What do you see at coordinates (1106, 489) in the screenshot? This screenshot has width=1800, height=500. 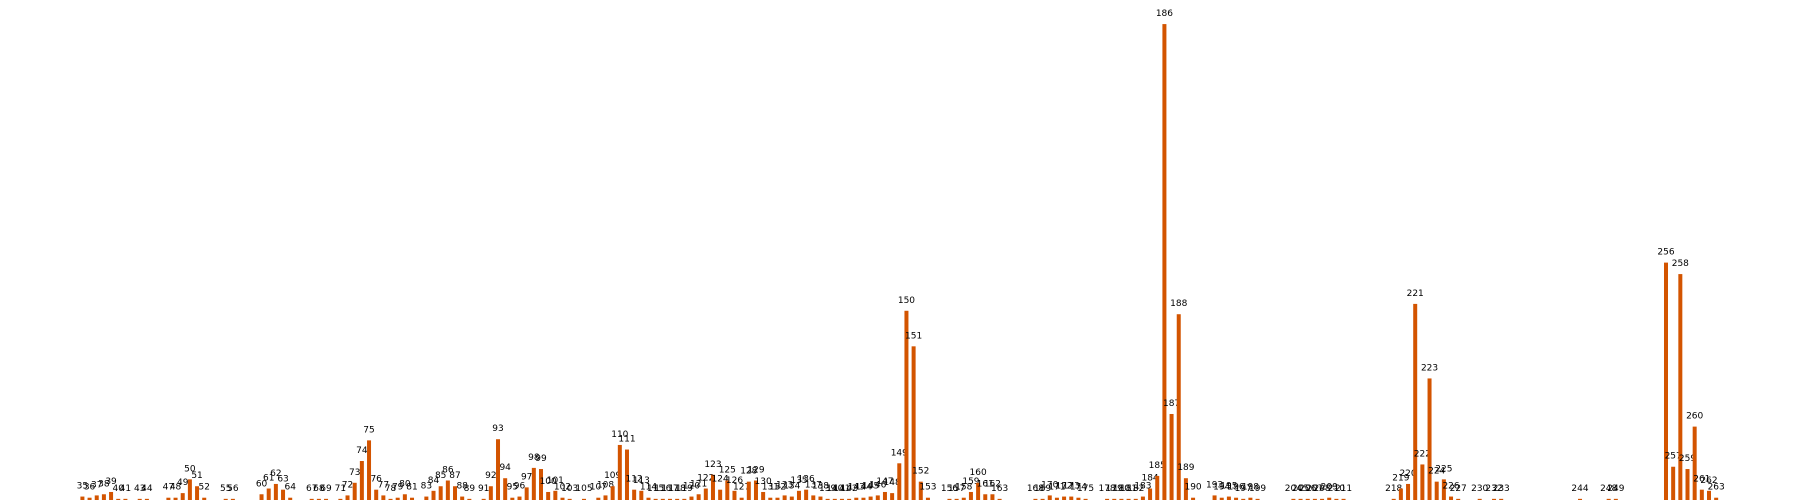 I see `bar-label: 178` at bounding box center [1106, 489].